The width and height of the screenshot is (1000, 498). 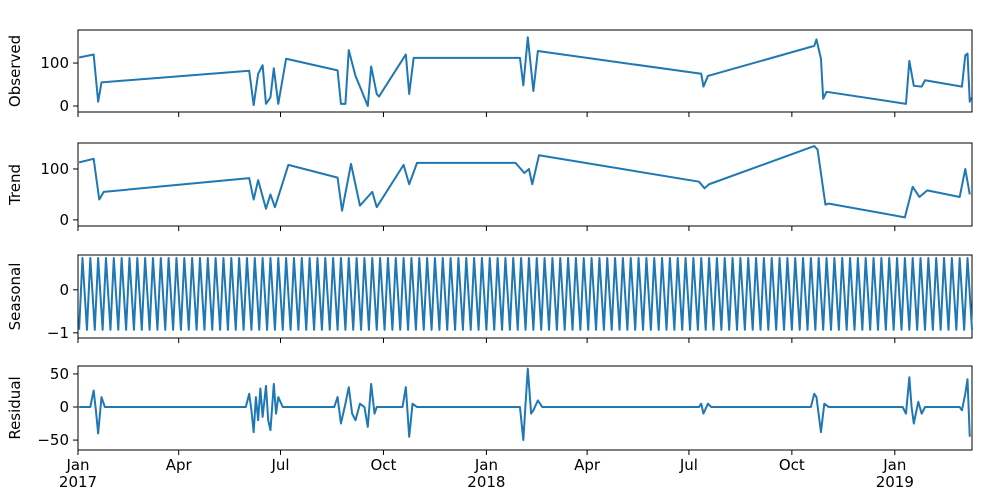 What do you see at coordinates (58, 333) in the screenshot?
I see `y-tick-label: −1` at bounding box center [58, 333].